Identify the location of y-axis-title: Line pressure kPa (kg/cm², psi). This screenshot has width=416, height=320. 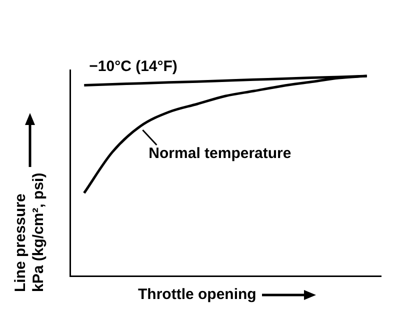
(30, 232).